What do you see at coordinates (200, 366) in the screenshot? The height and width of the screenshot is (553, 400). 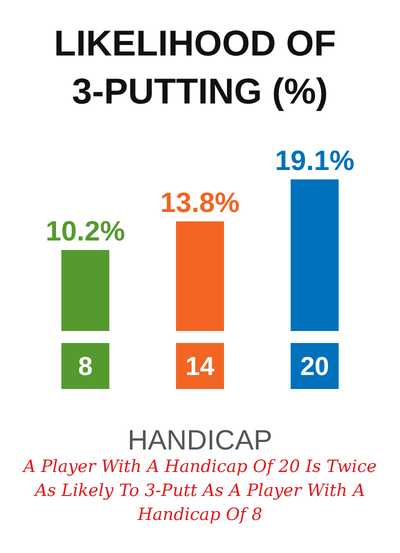 I see `x-tick-label: 14` at bounding box center [200, 366].